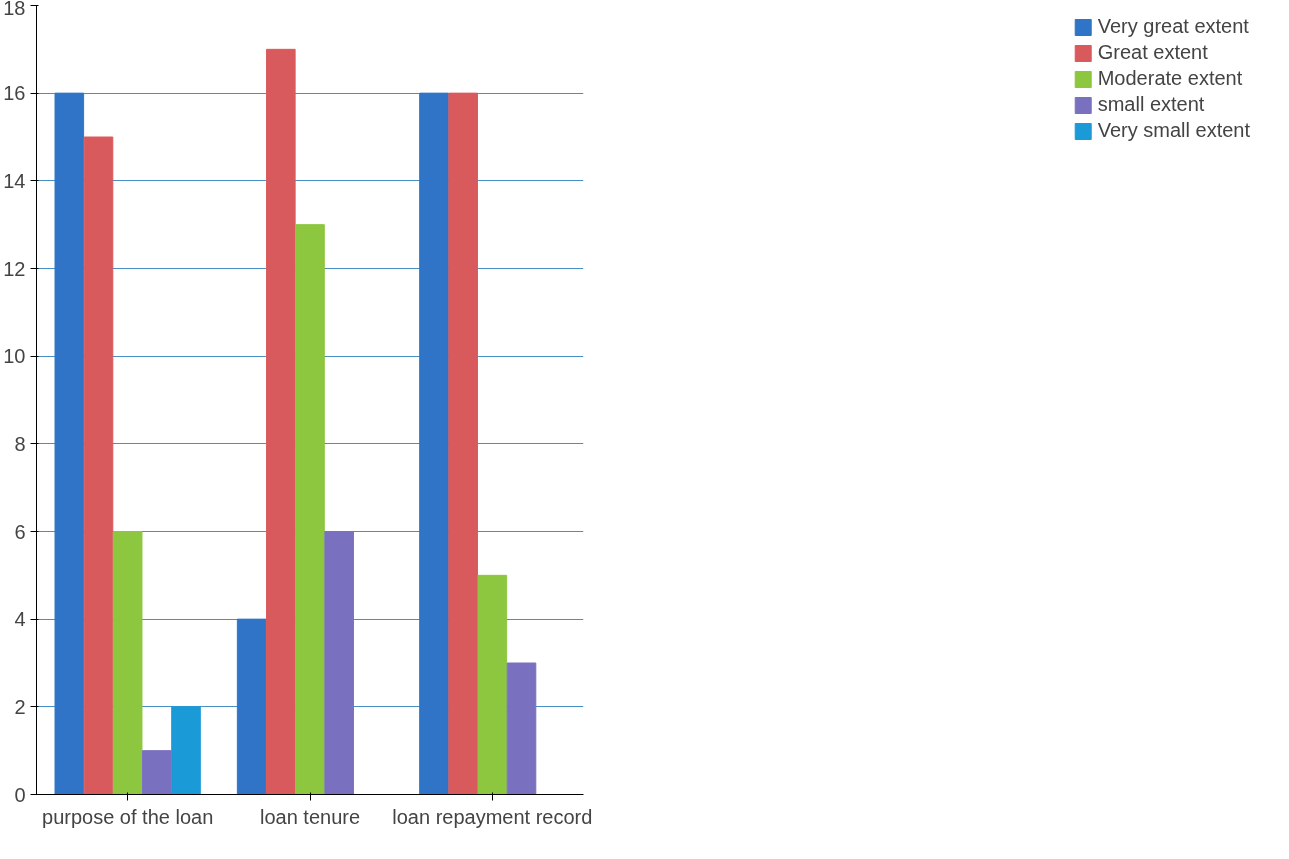  I want to click on y-tick-label: 8, so click(20, 443).